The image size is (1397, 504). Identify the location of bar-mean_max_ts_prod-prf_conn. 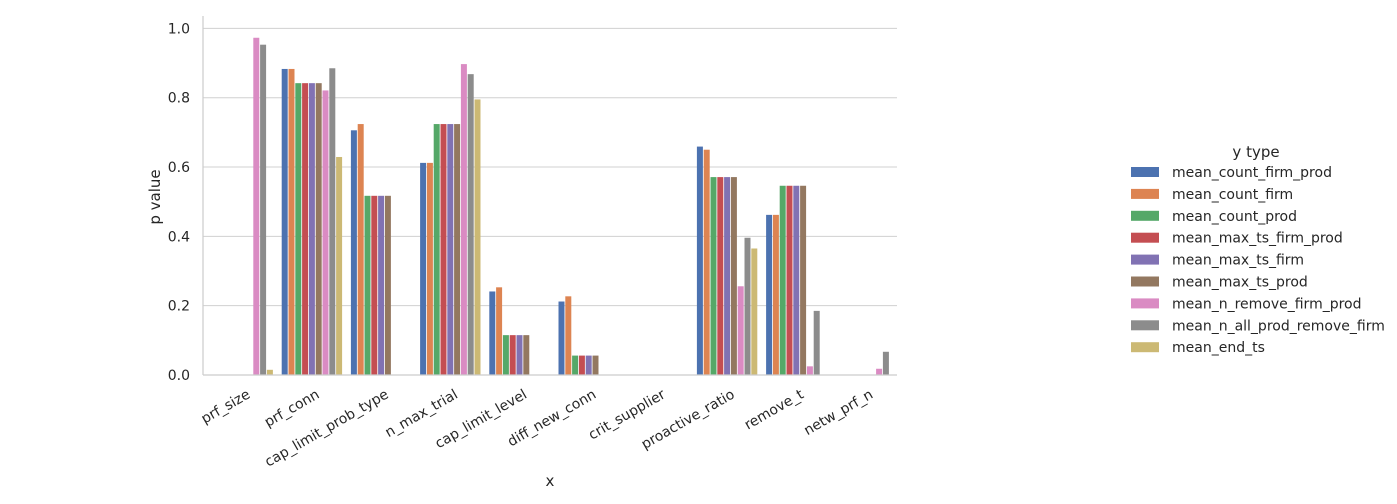
(318, 229).